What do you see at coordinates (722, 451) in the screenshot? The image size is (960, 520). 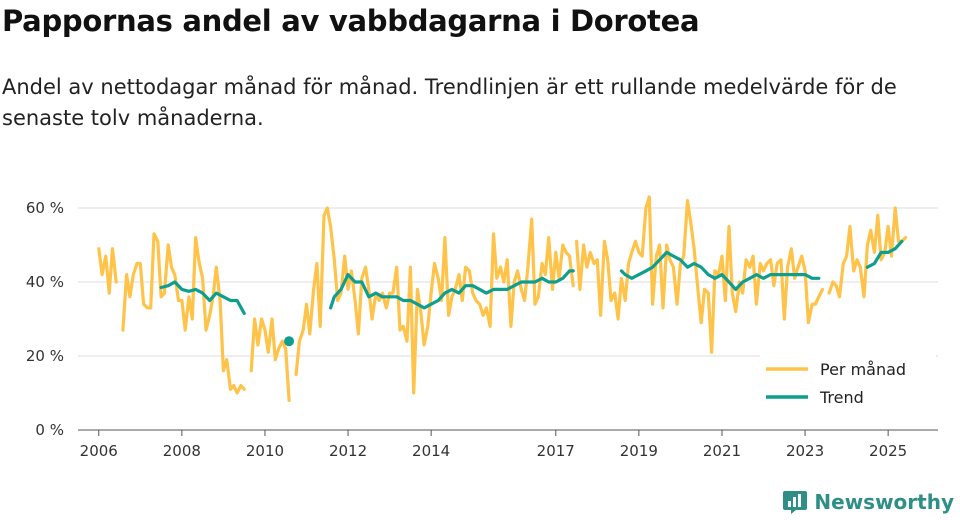 I see `x-tick-label: 2021` at bounding box center [722, 451].